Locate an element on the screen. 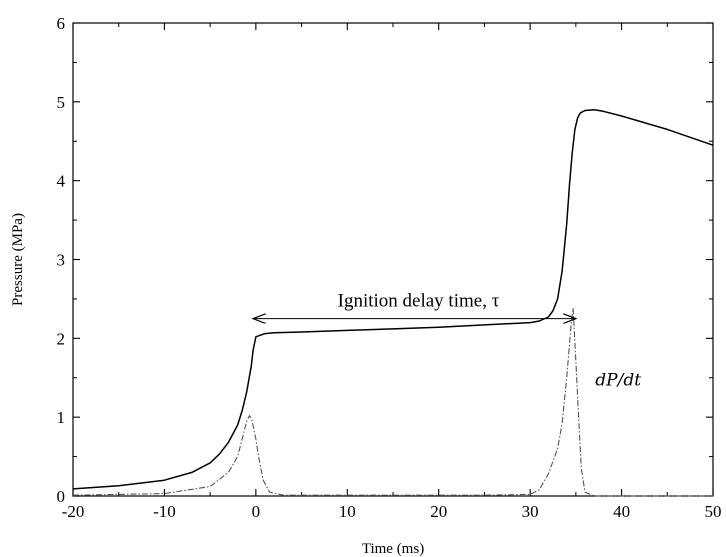 The image size is (726, 557). y-tick-label: 5 is located at coordinates (61, 102).